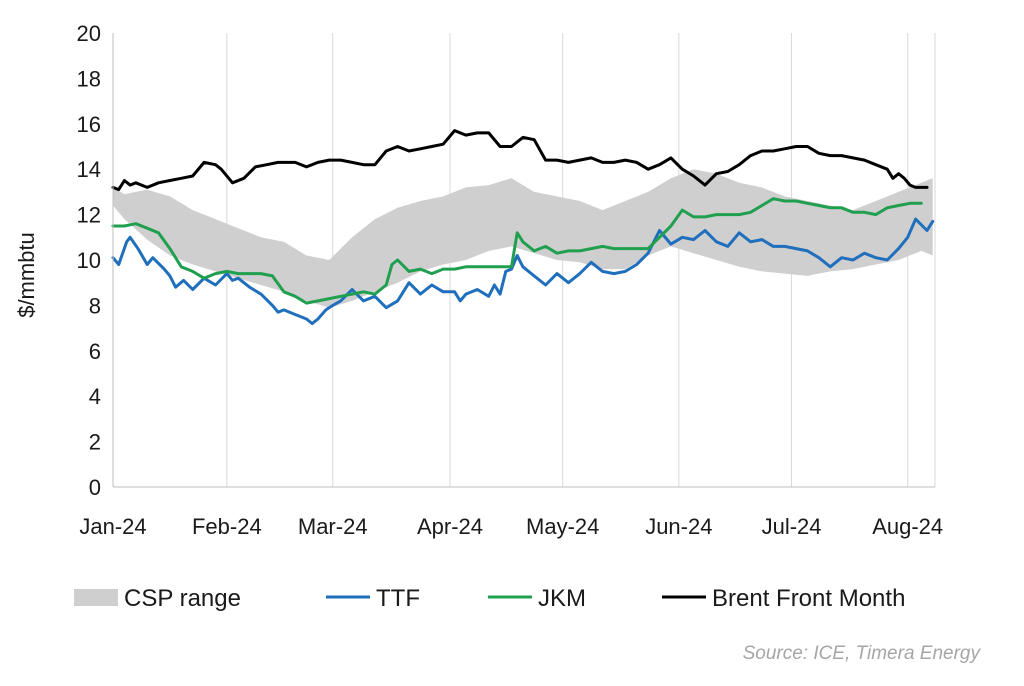 The image size is (1024, 686). Describe the element at coordinates (562, 526) in the screenshot. I see `x-tick-label-may-24: May-24` at that location.